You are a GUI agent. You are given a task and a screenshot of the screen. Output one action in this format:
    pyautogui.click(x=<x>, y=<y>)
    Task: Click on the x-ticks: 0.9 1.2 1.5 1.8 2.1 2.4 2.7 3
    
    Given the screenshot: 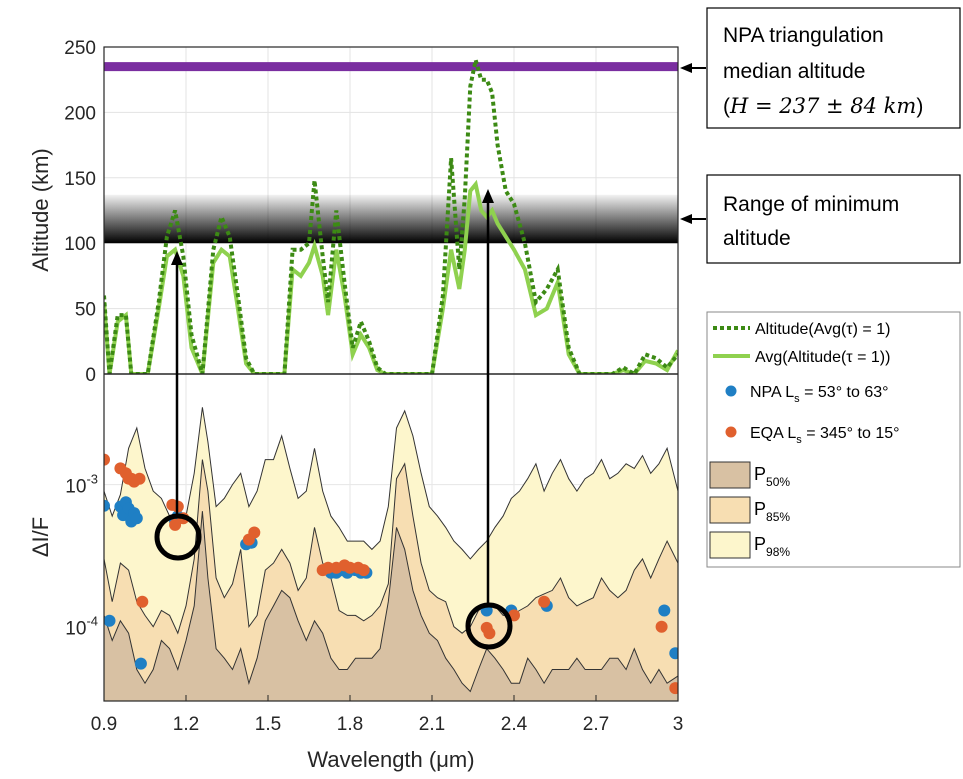 What is the action you would take?
    pyautogui.click(x=387, y=715)
    